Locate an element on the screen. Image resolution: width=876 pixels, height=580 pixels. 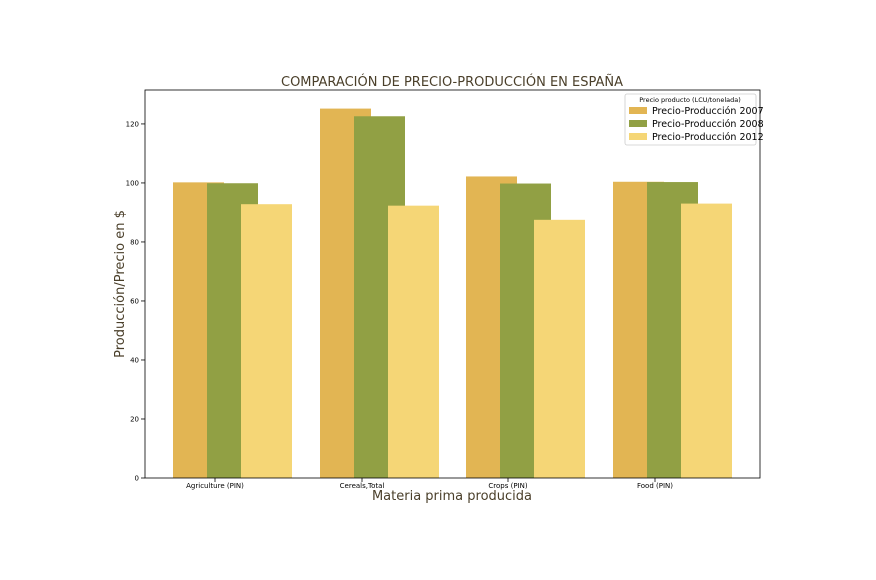
x-tick-label: Crops (PIN) is located at coordinates (507, 486).